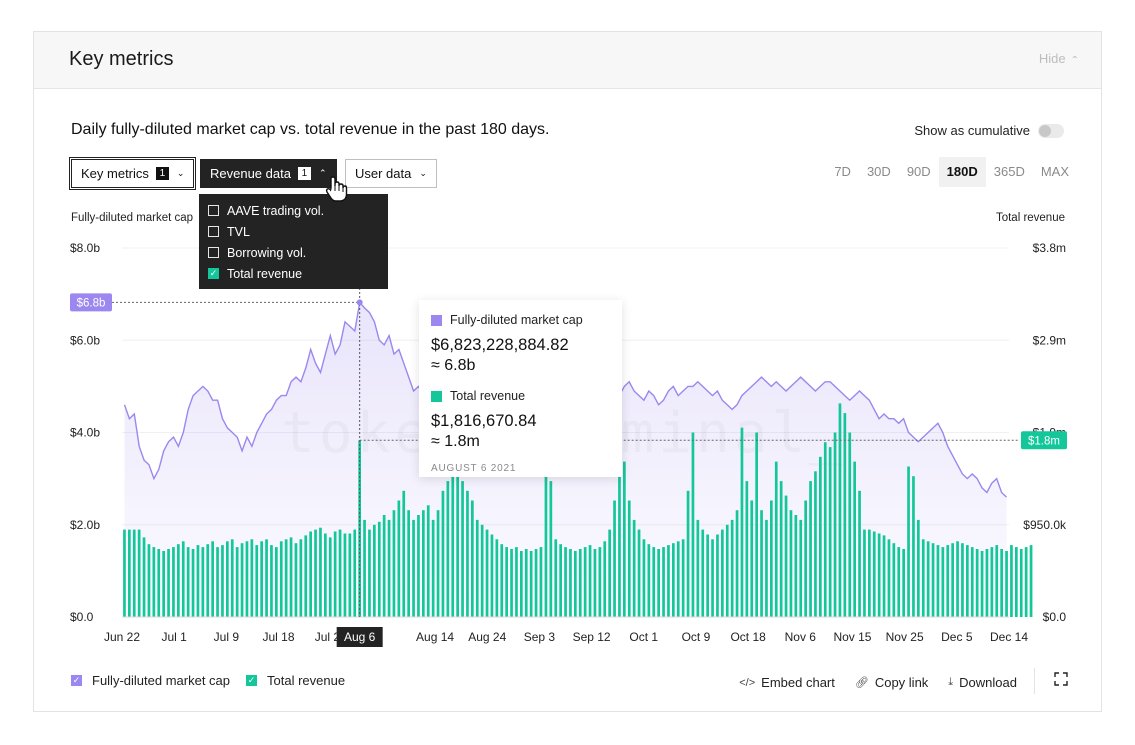 The height and width of the screenshot is (745, 1135). What do you see at coordinates (295, 680) in the screenshot?
I see `legend-item-total-revenue: ✓ Total revenue` at bounding box center [295, 680].